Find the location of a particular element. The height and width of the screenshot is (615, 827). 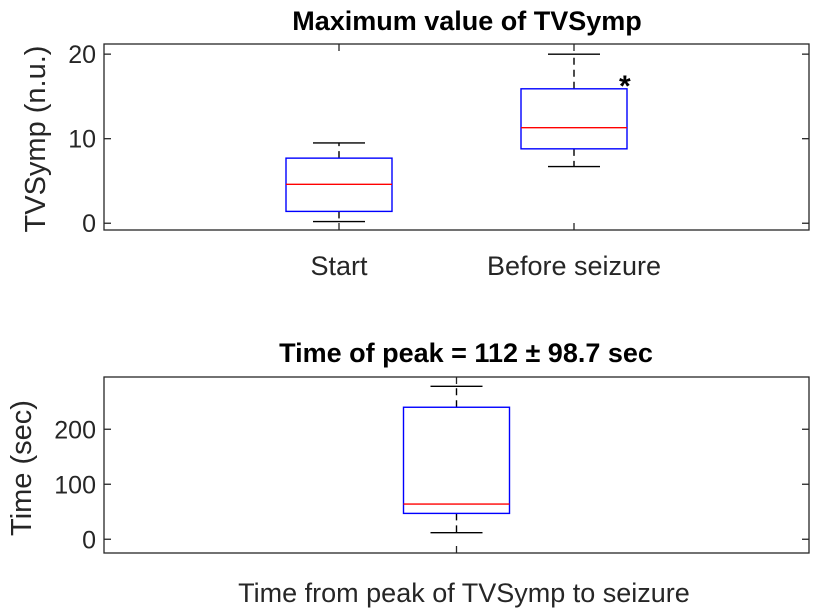

box-1: * is located at coordinates (575, 110).